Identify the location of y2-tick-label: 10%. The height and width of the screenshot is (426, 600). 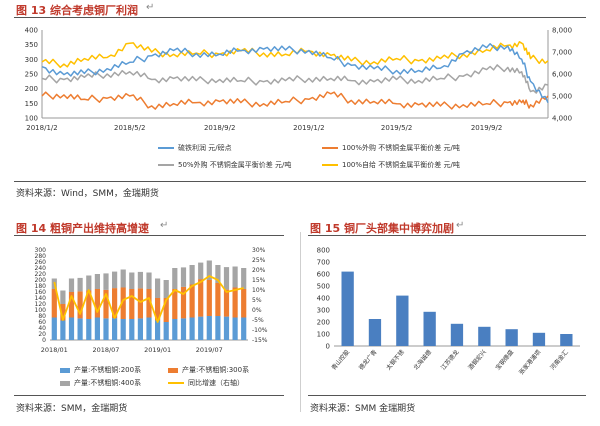
(259, 290).